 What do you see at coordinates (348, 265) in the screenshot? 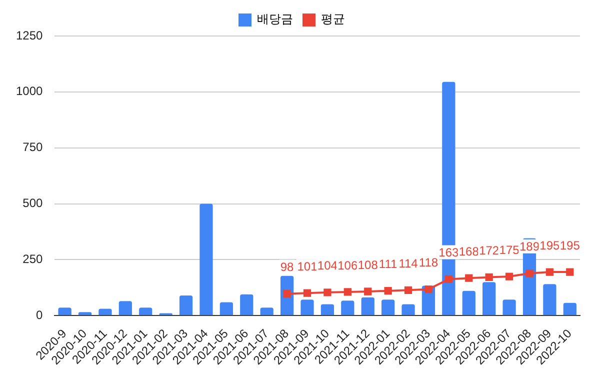
I see `data-label: 106` at bounding box center [348, 265].